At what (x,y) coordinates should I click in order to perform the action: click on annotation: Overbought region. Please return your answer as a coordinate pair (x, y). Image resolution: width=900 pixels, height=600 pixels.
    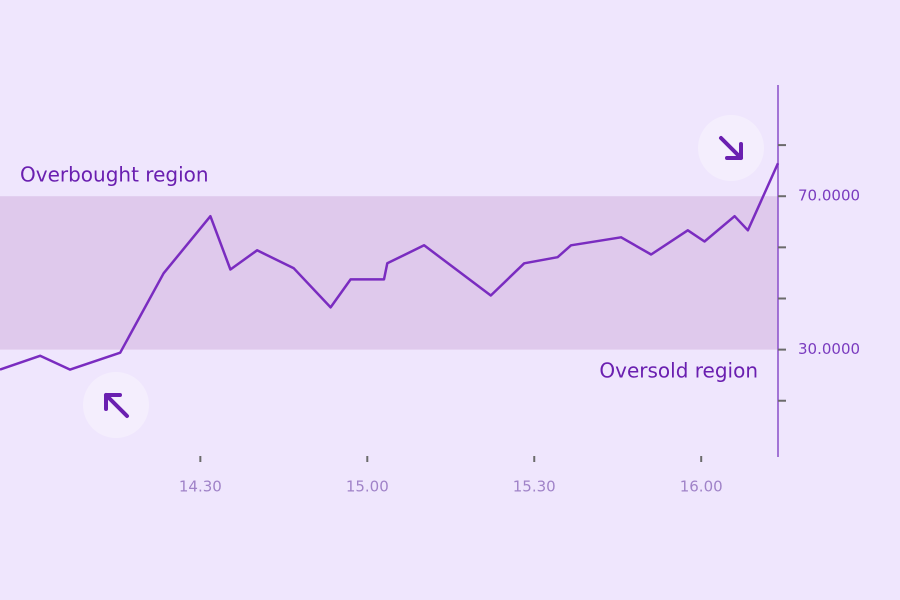
    Looking at the image, I should click on (114, 175).